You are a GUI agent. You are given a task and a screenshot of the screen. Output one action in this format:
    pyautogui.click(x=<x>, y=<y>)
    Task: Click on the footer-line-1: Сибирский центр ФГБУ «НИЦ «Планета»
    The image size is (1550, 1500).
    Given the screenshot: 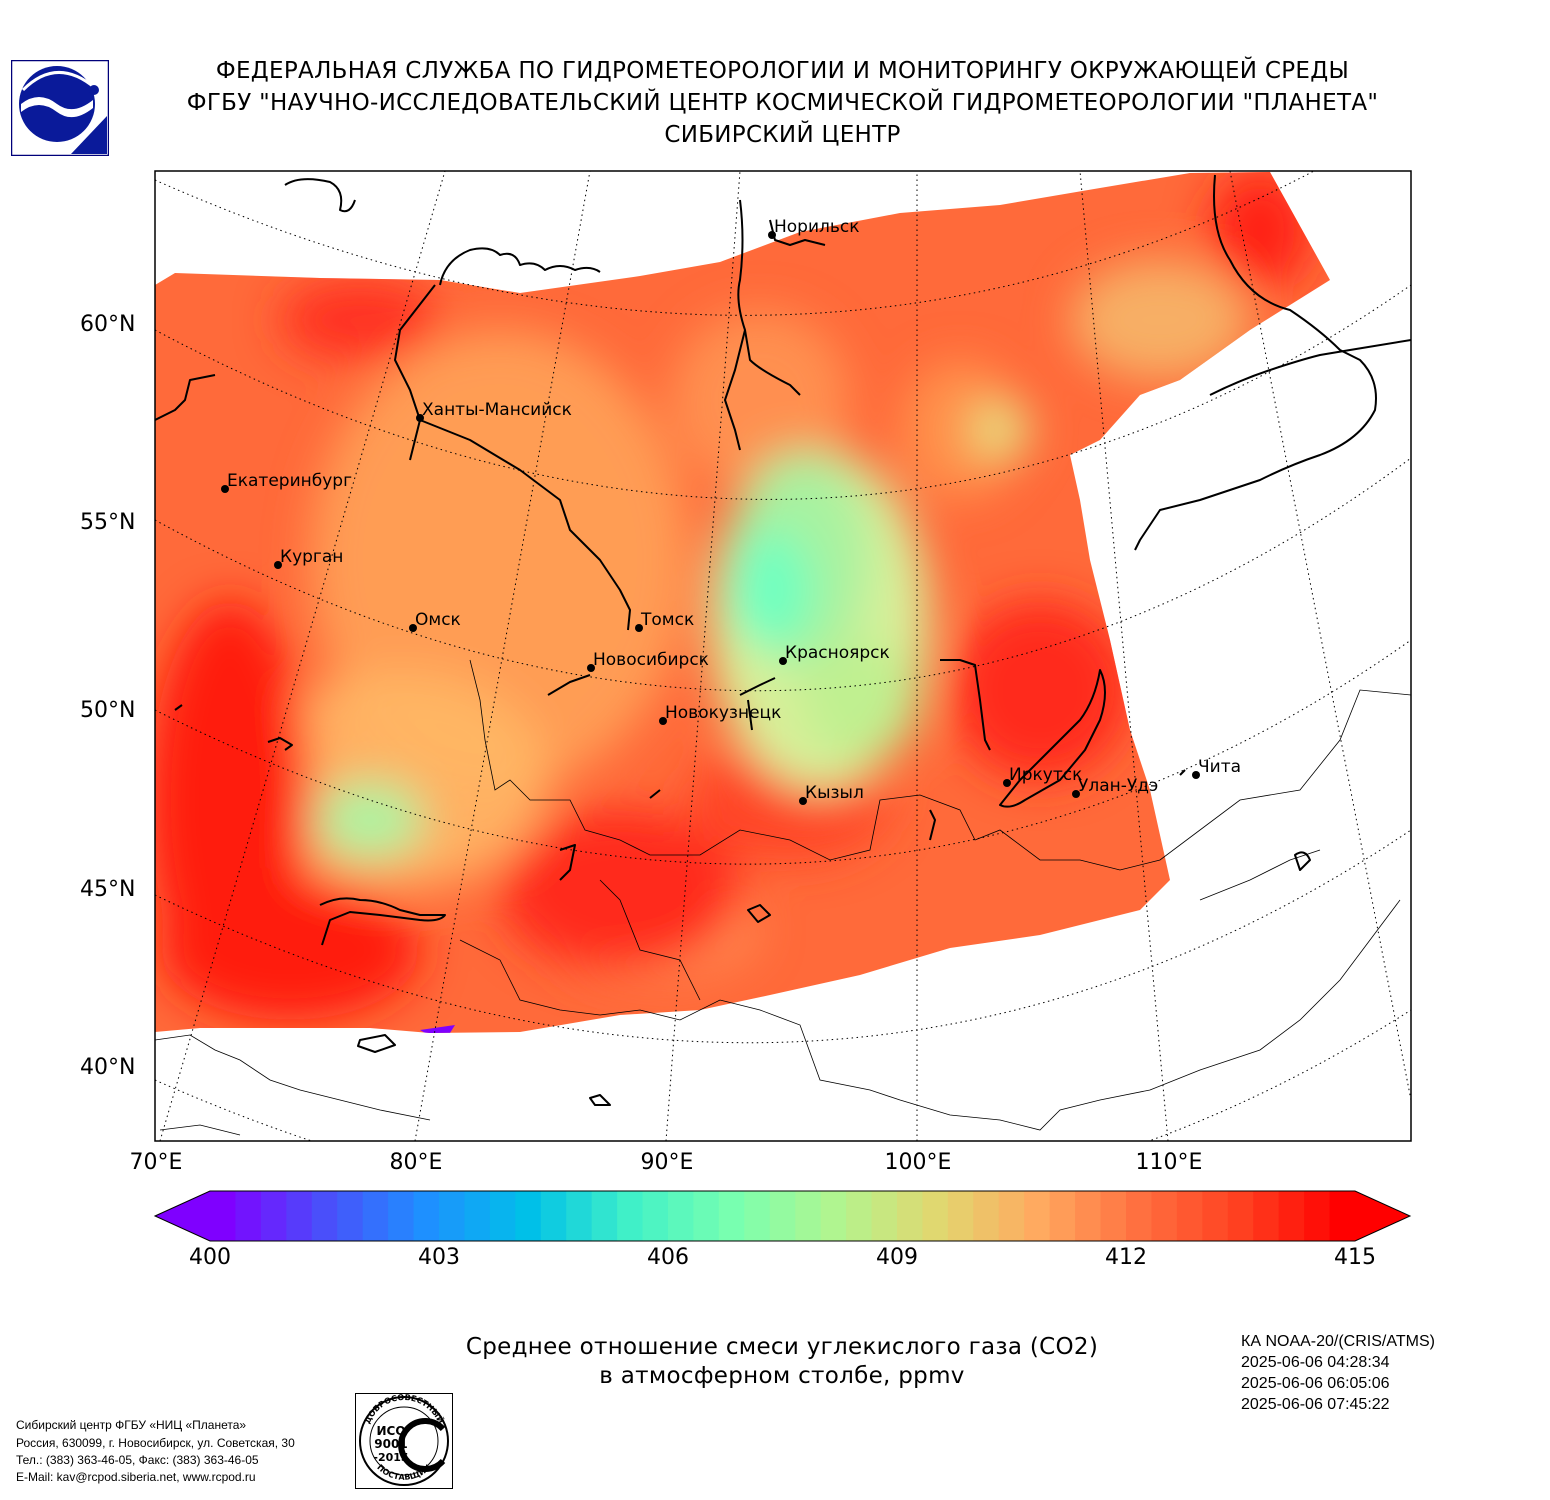 What is the action you would take?
    pyautogui.click(x=131, y=1425)
    